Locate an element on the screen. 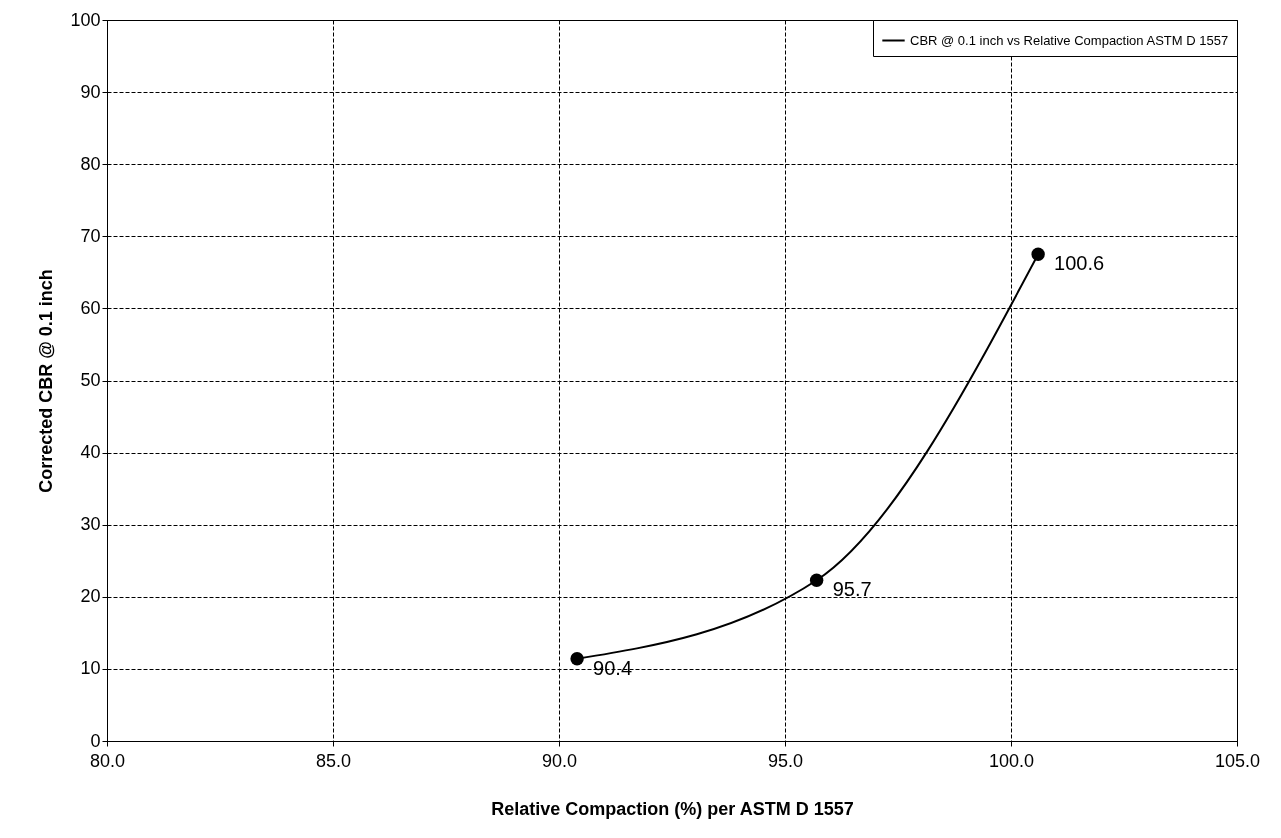  y-tick-label: 10 is located at coordinates (90, 668).